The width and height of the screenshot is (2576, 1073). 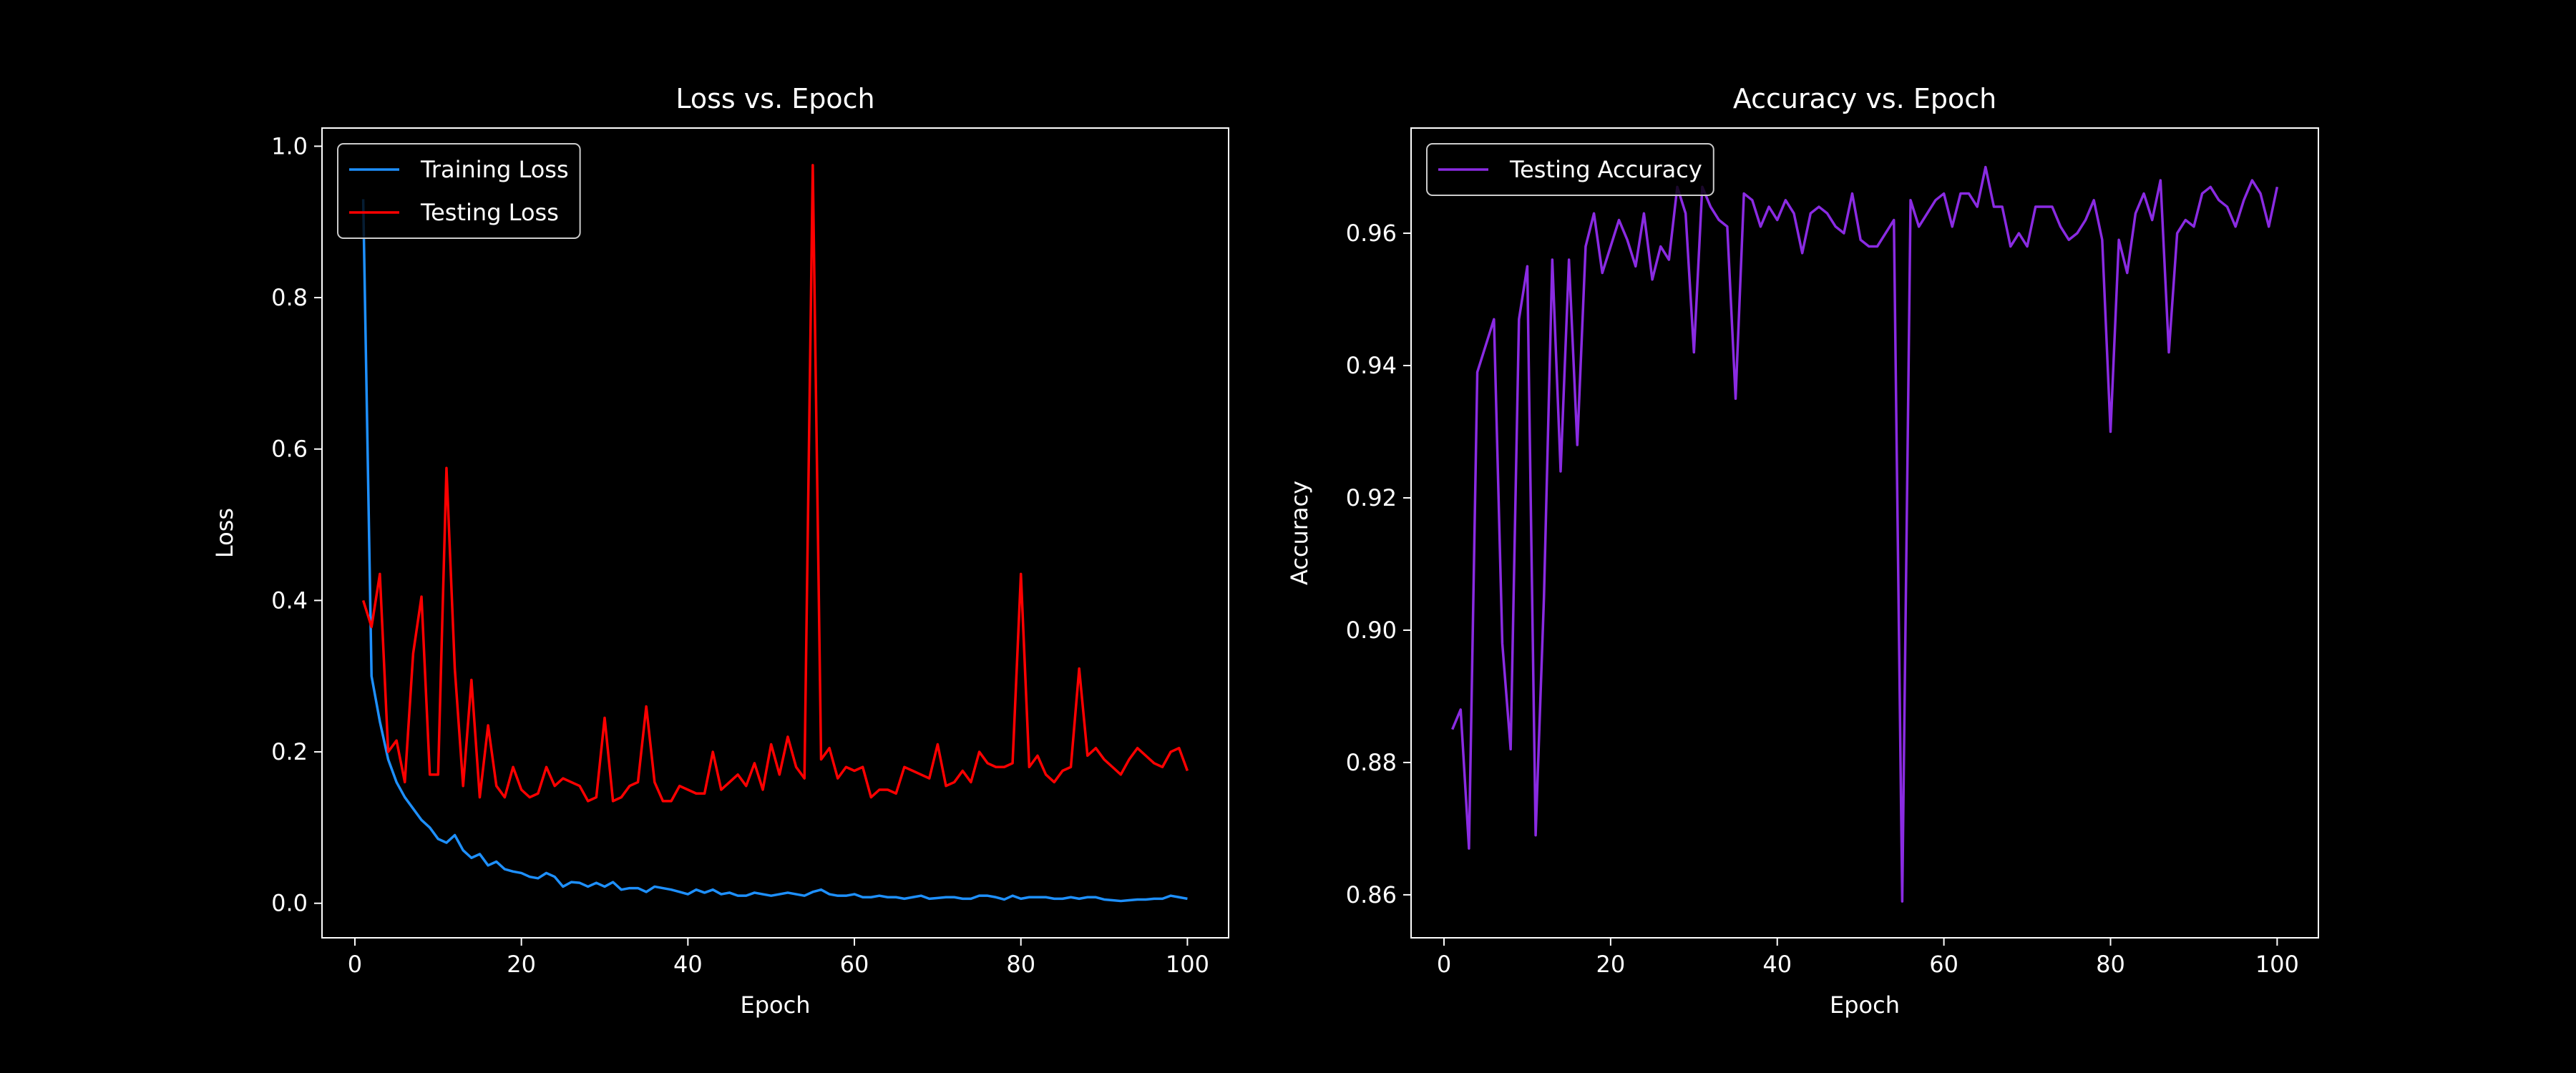 I want to click on chart-title: Accuracy vs. Epoch, so click(x=1864, y=98).